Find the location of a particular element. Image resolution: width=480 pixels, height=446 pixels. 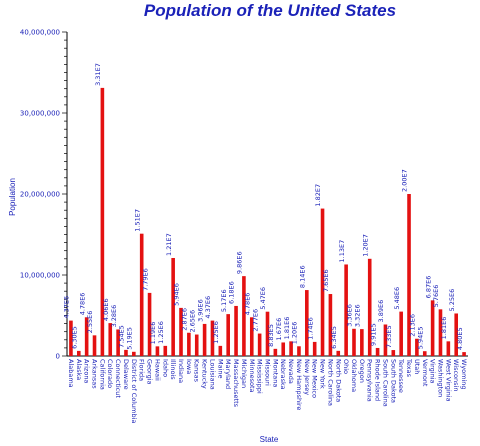

x-tick-label: Michigan is located at coordinates (244, 373).